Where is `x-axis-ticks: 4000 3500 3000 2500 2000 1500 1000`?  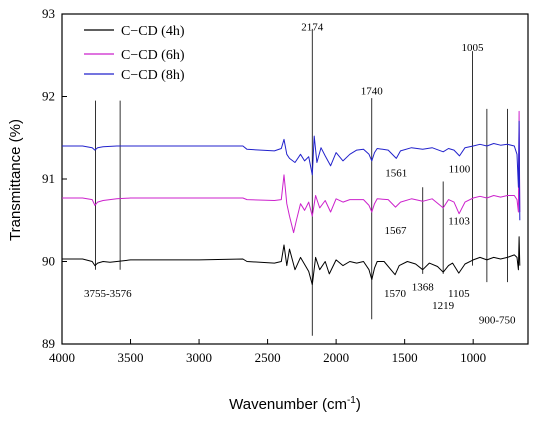 x-axis-ticks: 4000 3500 3000 2500 2000 1500 1000 is located at coordinates (267, 352).